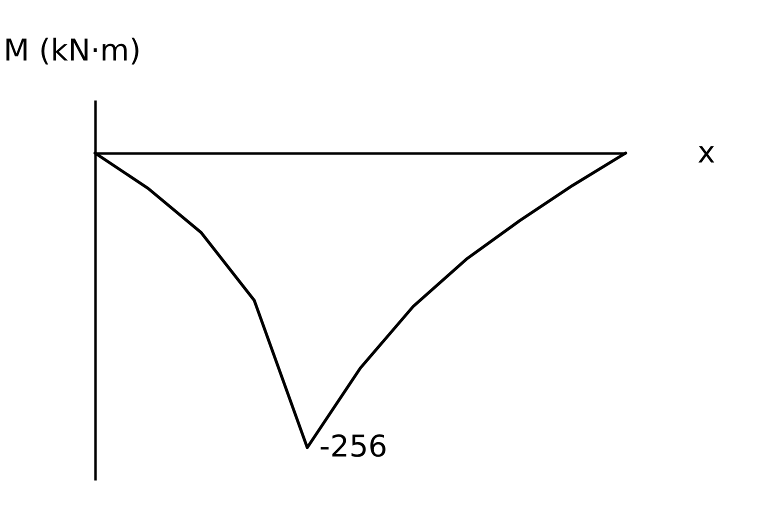 This screenshot has width=759, height=509. I want to click on x-axis-title: x, so click(707, 153).